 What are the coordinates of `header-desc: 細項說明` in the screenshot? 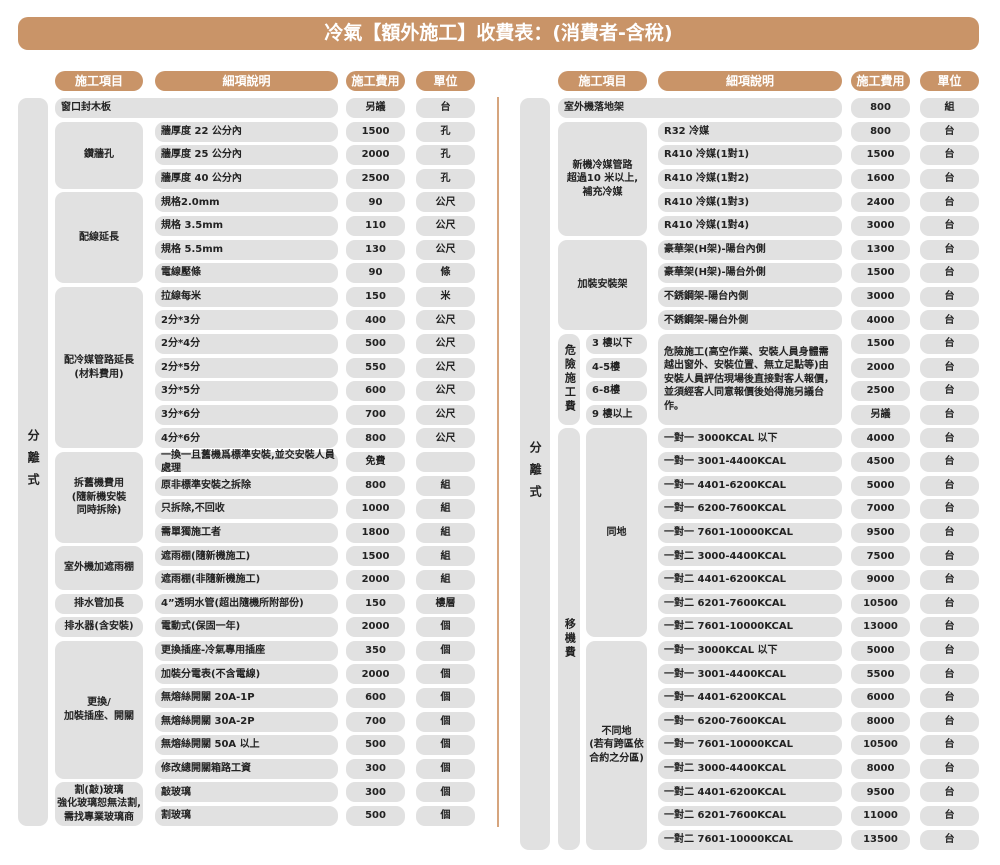 It's located at (750, 81).